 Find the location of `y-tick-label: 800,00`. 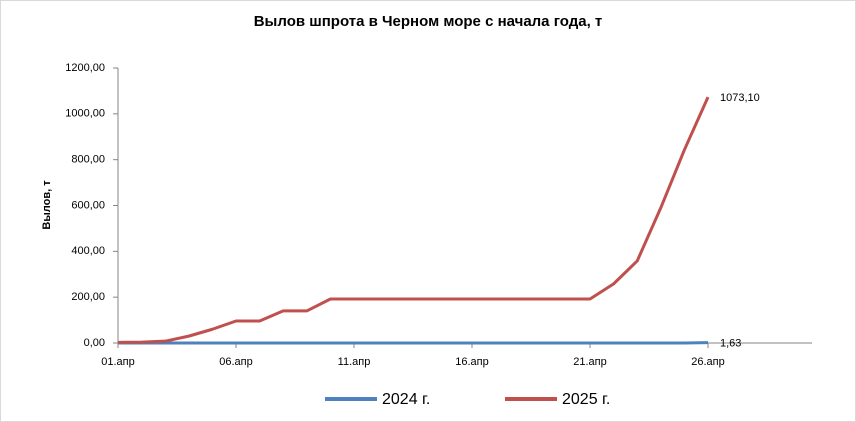

y-tick-label: 800,00 is located at coordinates (88, 160).